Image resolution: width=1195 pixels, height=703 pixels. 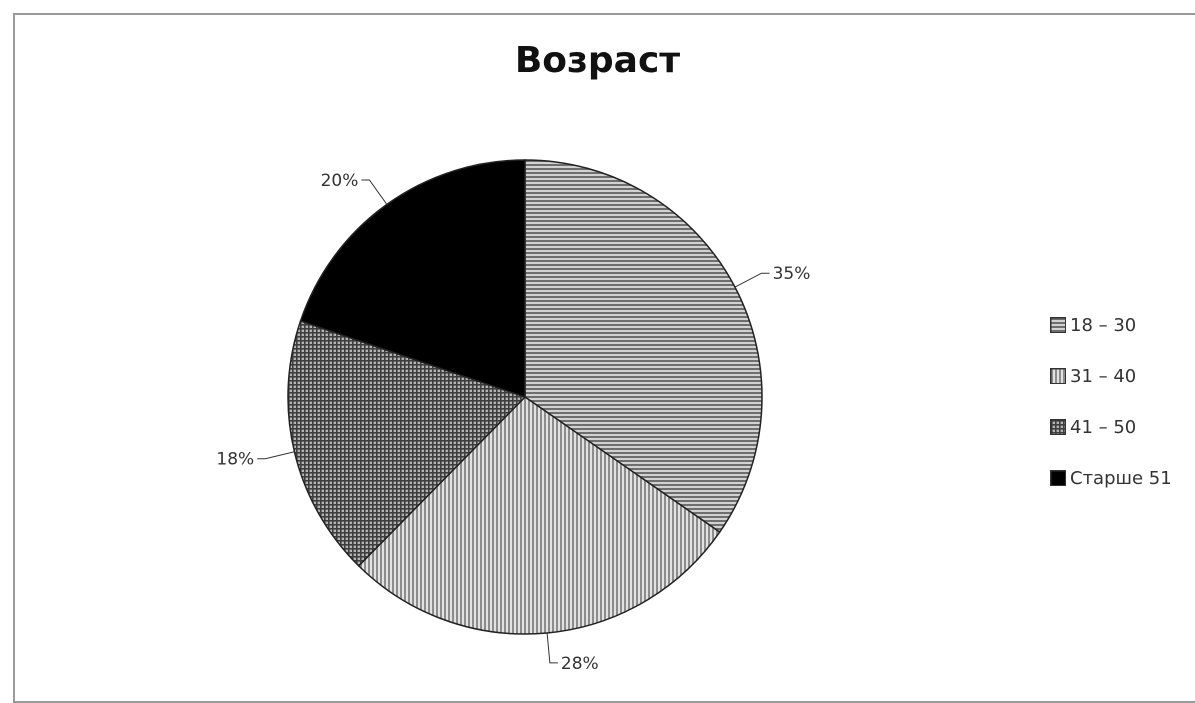 I want to click on legend-item-41-50: 41 – 50, so click(x=1111, y=427).